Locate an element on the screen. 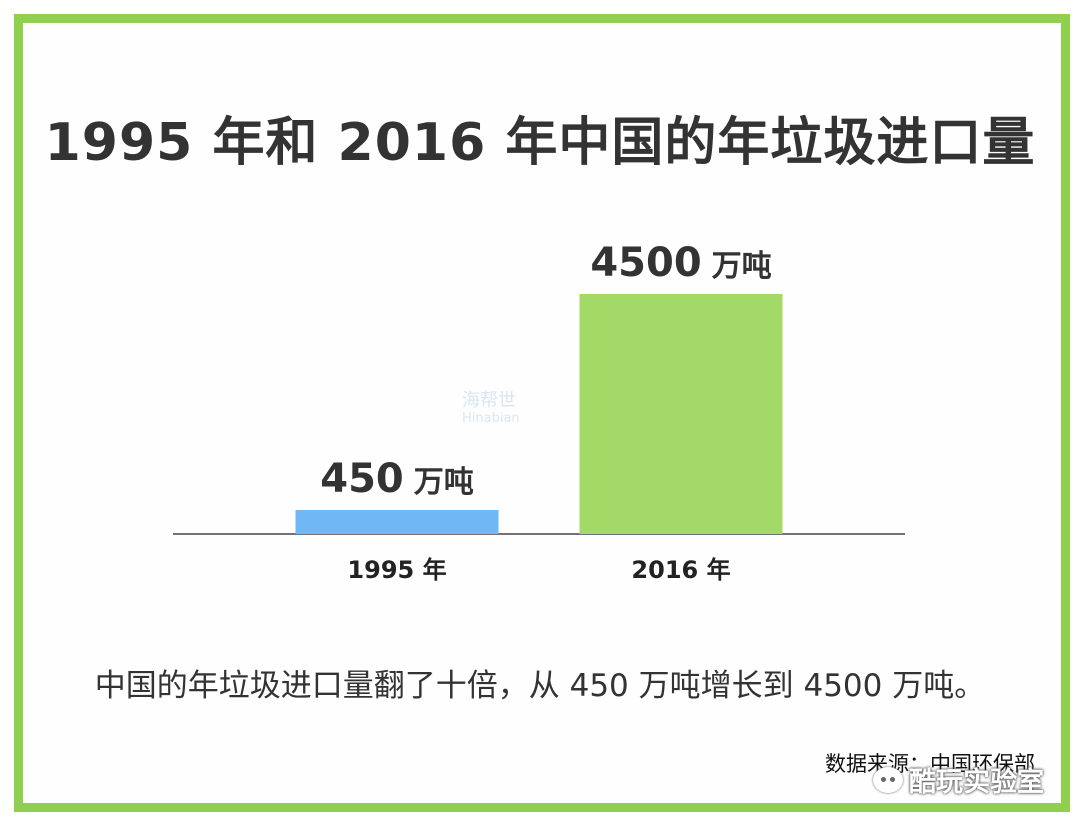 The image size is (1080, 825). bar-value-label-0: 450 万吨 is located at coordinates (397, 479).